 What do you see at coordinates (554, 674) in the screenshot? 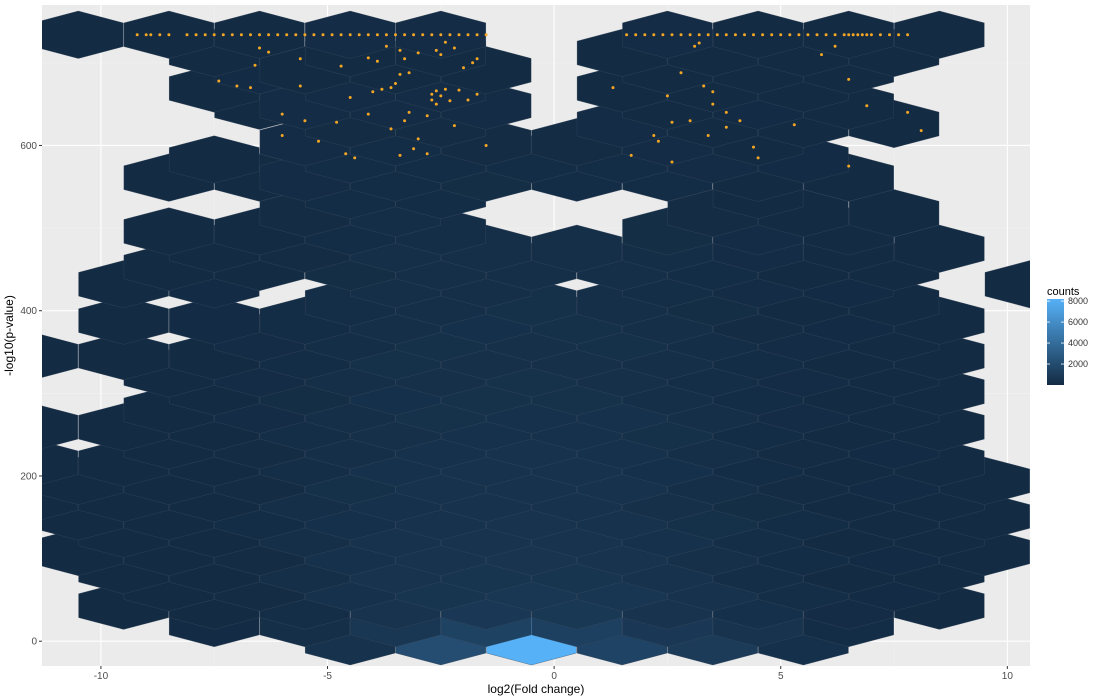
I see `x-axis: -10 -5 0 5 10` at bounding box center [554, 674].